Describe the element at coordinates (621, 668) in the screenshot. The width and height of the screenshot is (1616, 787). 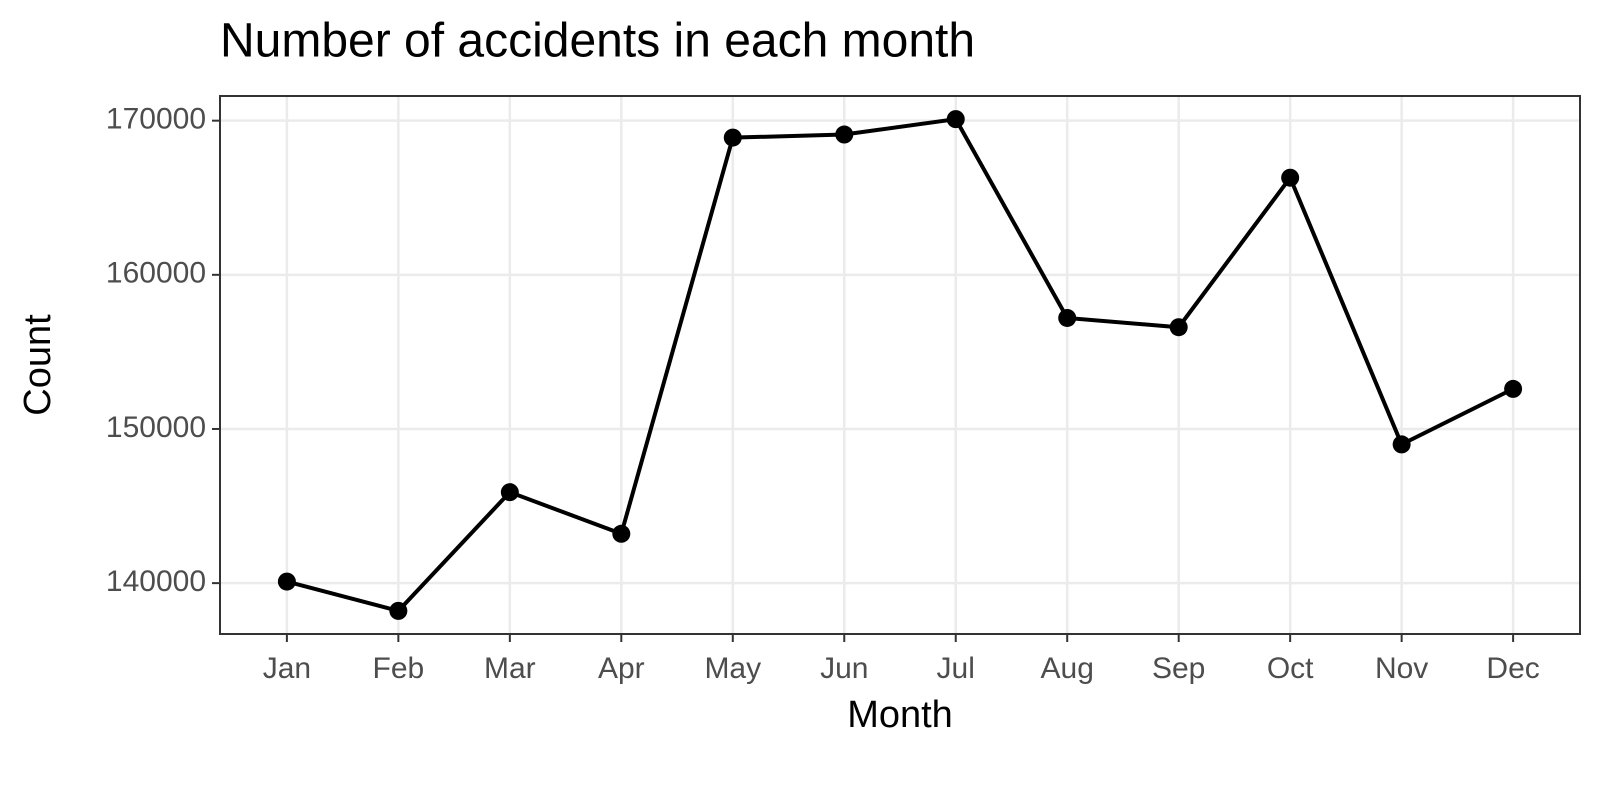
I see `x-tick-label: Apr` at that location.